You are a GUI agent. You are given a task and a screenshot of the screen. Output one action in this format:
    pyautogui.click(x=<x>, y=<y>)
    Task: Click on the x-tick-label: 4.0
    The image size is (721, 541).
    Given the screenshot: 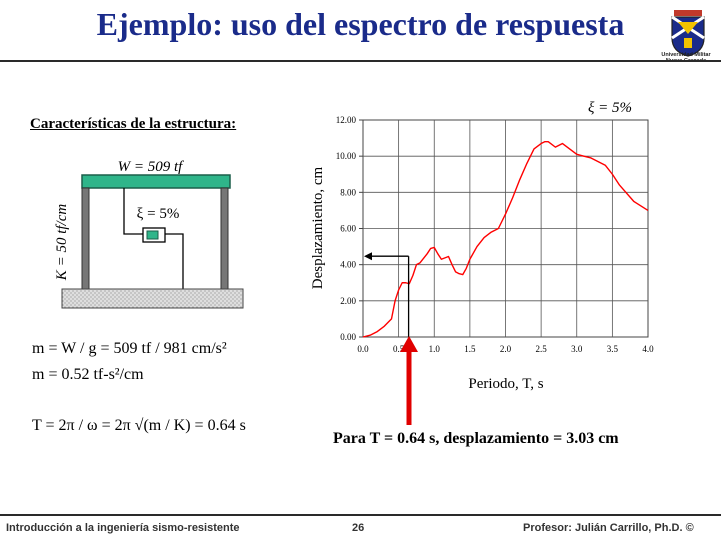 What is the action you would take?
    pyautogui.click(x=648, y=349)
    